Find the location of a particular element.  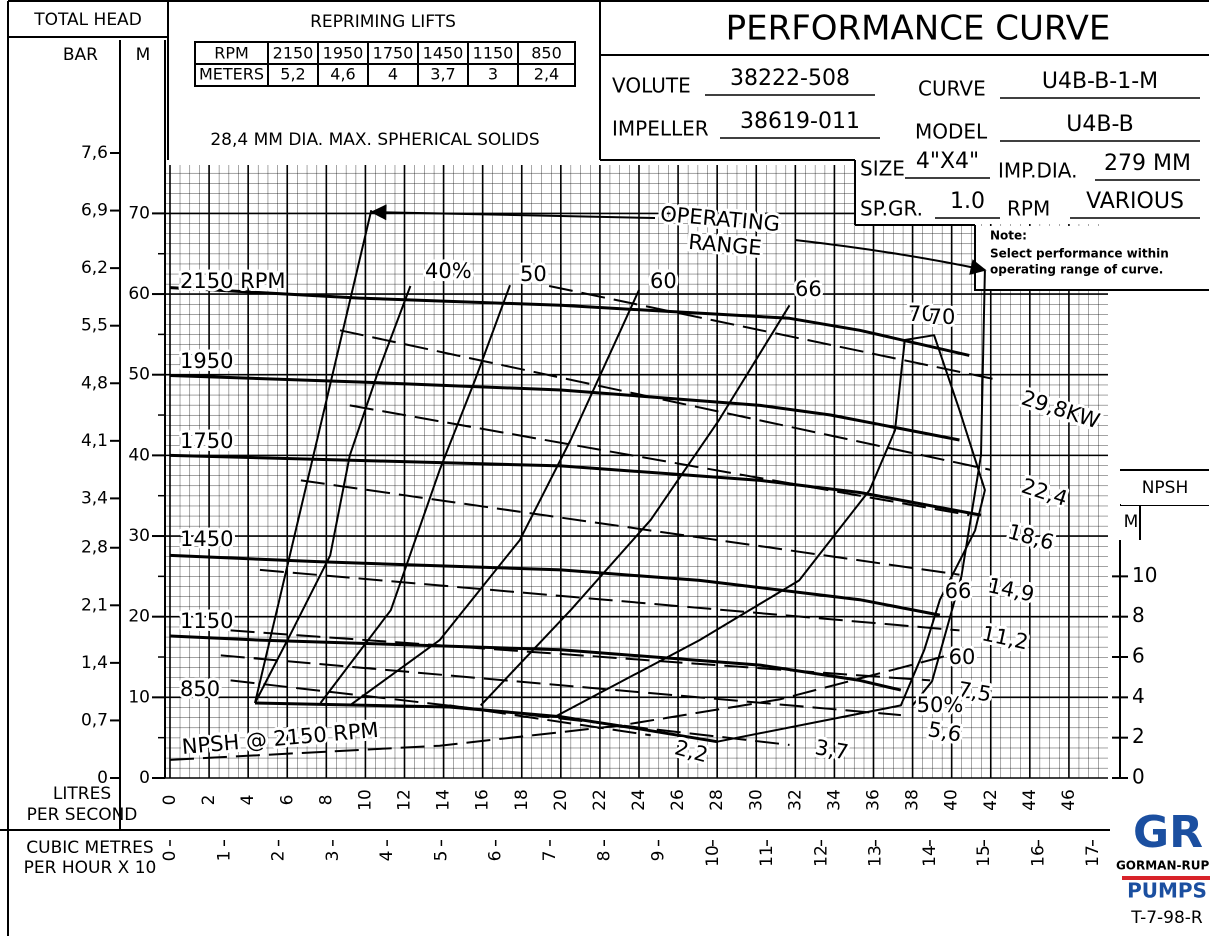

spec-value: 279 MM is located at coordinates (1147, 163).